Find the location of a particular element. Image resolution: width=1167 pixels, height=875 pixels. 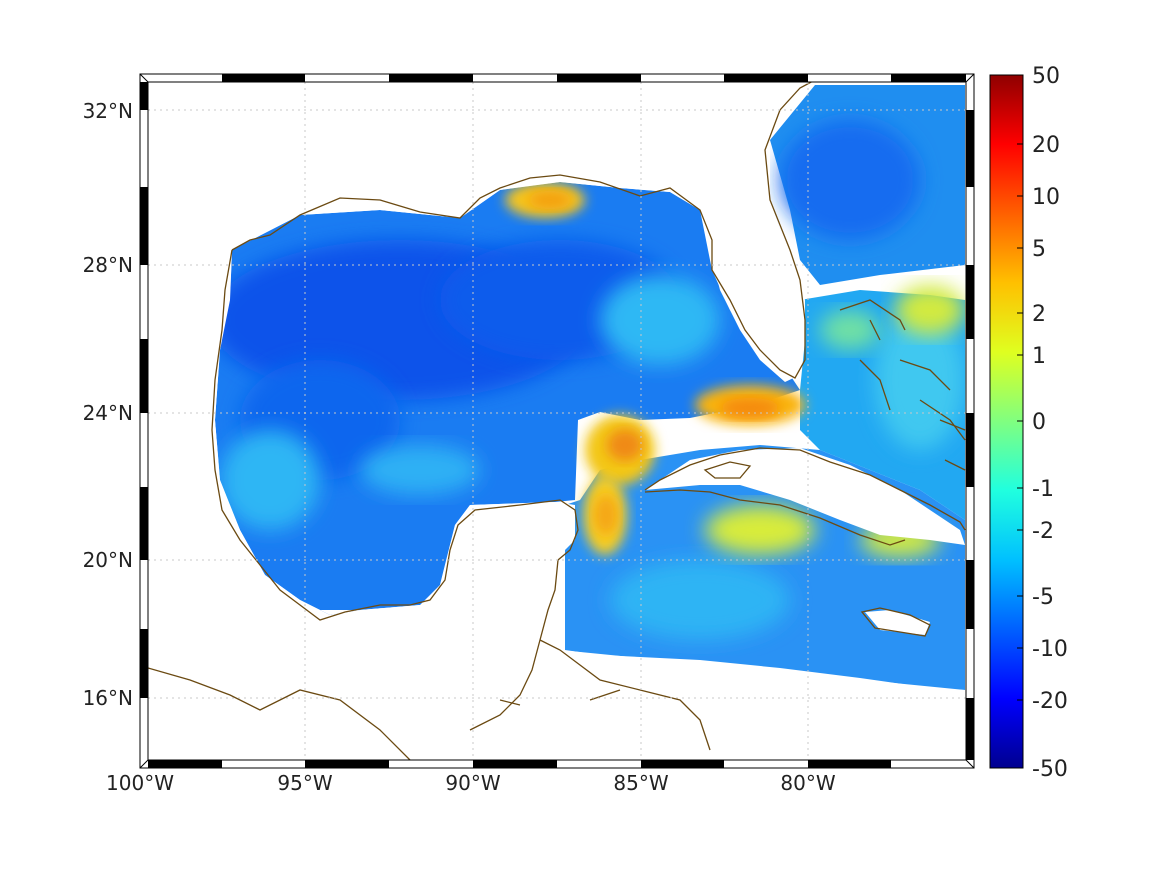

lat-label-32n: 32°N is located at coordinates (108, 111).